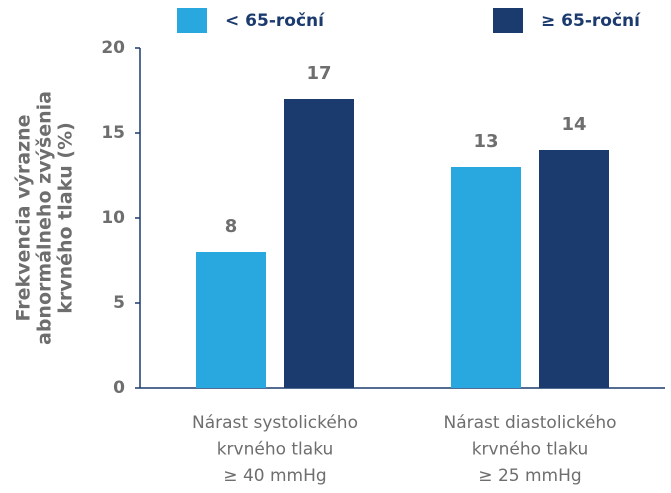 The image size is (671, 493). Describe the element at coordinates (275, 21) in the screenshot. I see `legend-label: < 65-roční` at that location.